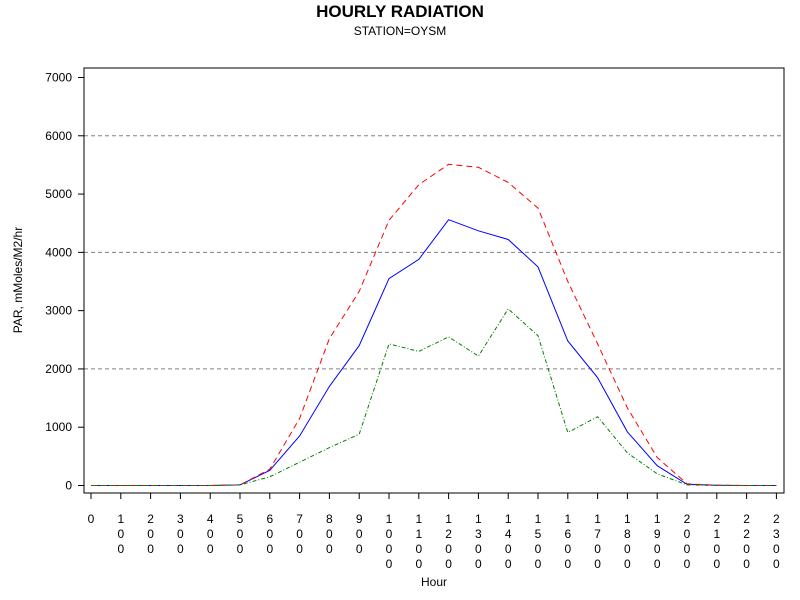 This screenshot has height=600, width=800. Describe the element at coordinates (64, 282) in the screenshot. I see `y-axis: 0 1000 2000 3000 4000 5000 6000 7000` at that location.